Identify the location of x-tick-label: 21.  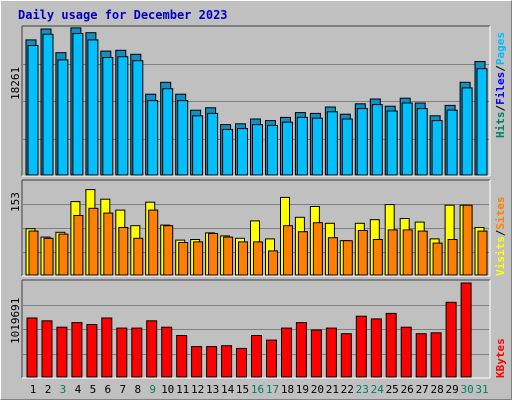
(332, 389).